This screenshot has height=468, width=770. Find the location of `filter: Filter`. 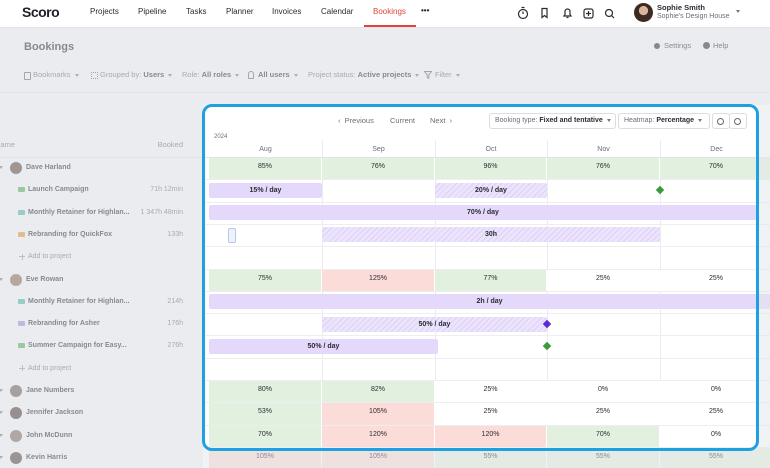

filter: Filter is located at coordinates (447, 75).